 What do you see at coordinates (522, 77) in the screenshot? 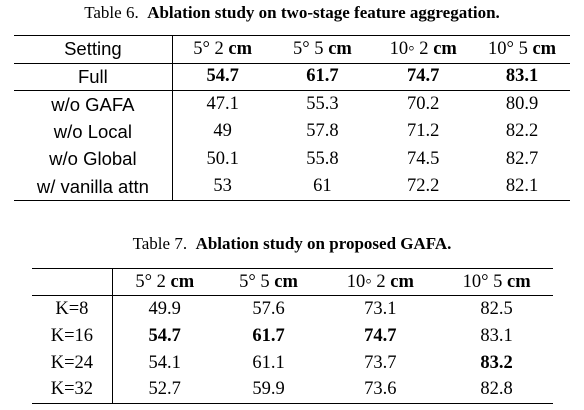
I see `table6-cell: 83.1` at bounding box center [522, 77].